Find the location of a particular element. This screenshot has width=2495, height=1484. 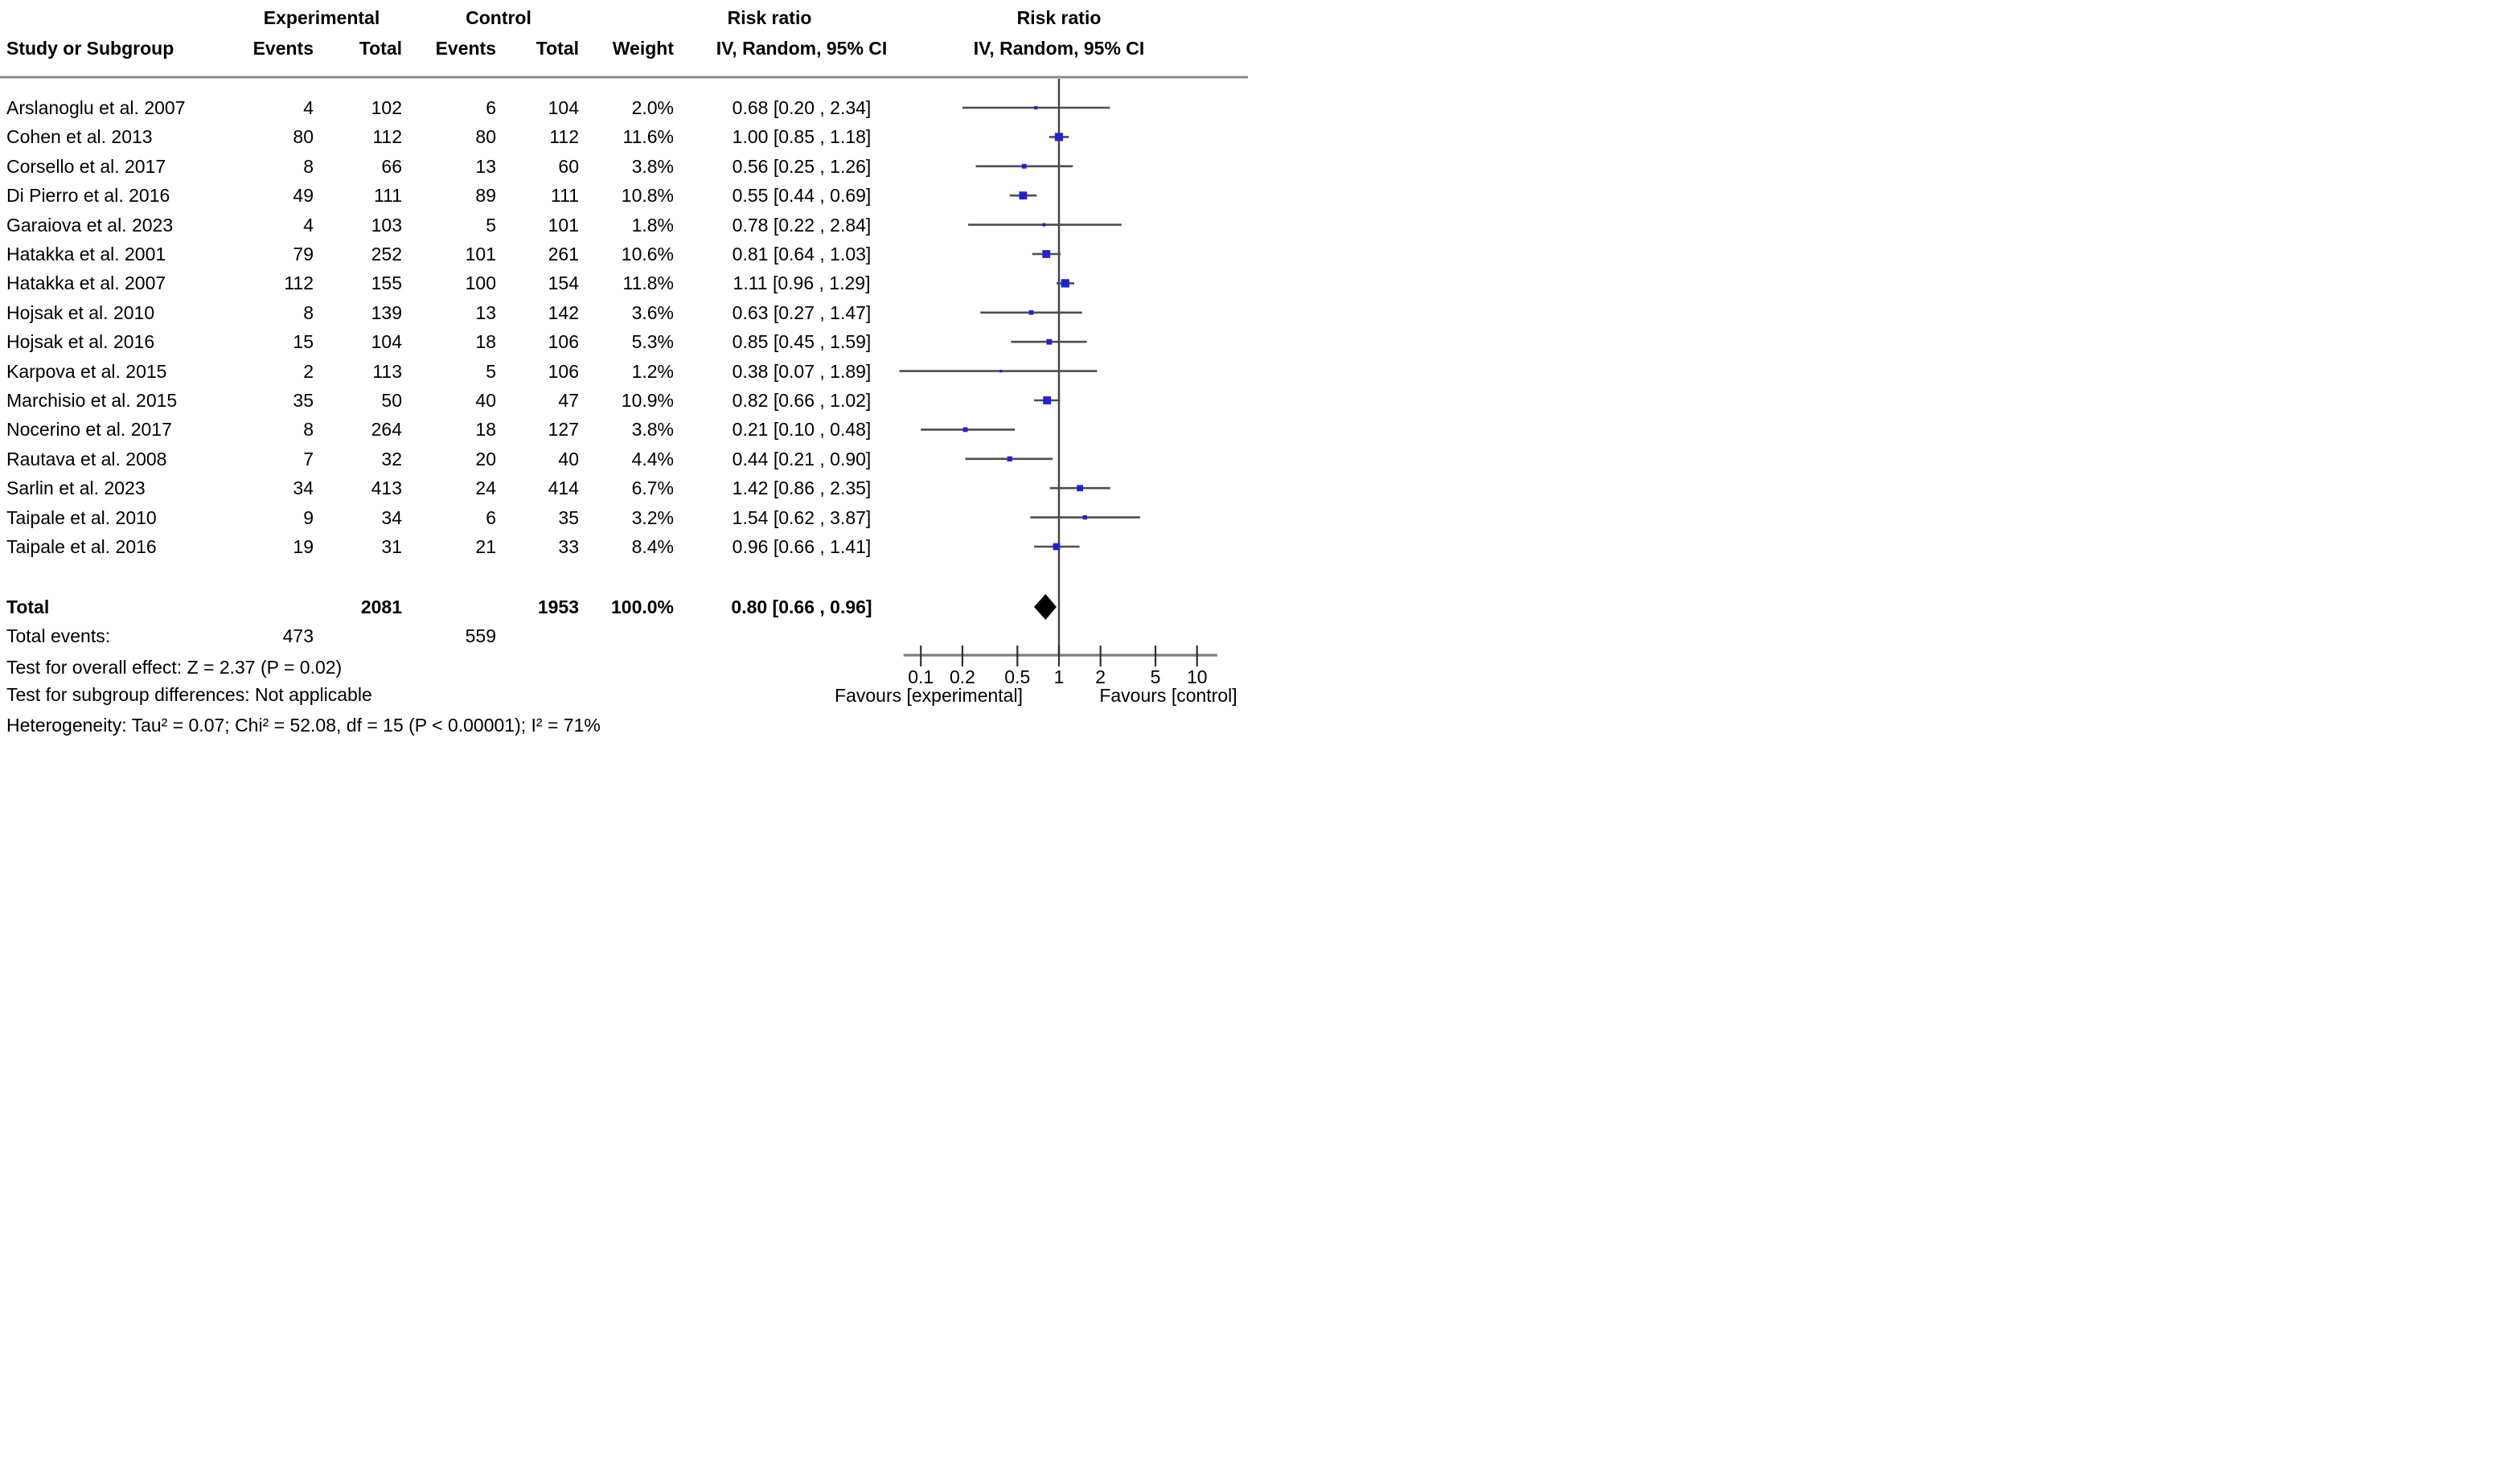

ctrl-total-cell: 104 is located at coordinates (563, 108).